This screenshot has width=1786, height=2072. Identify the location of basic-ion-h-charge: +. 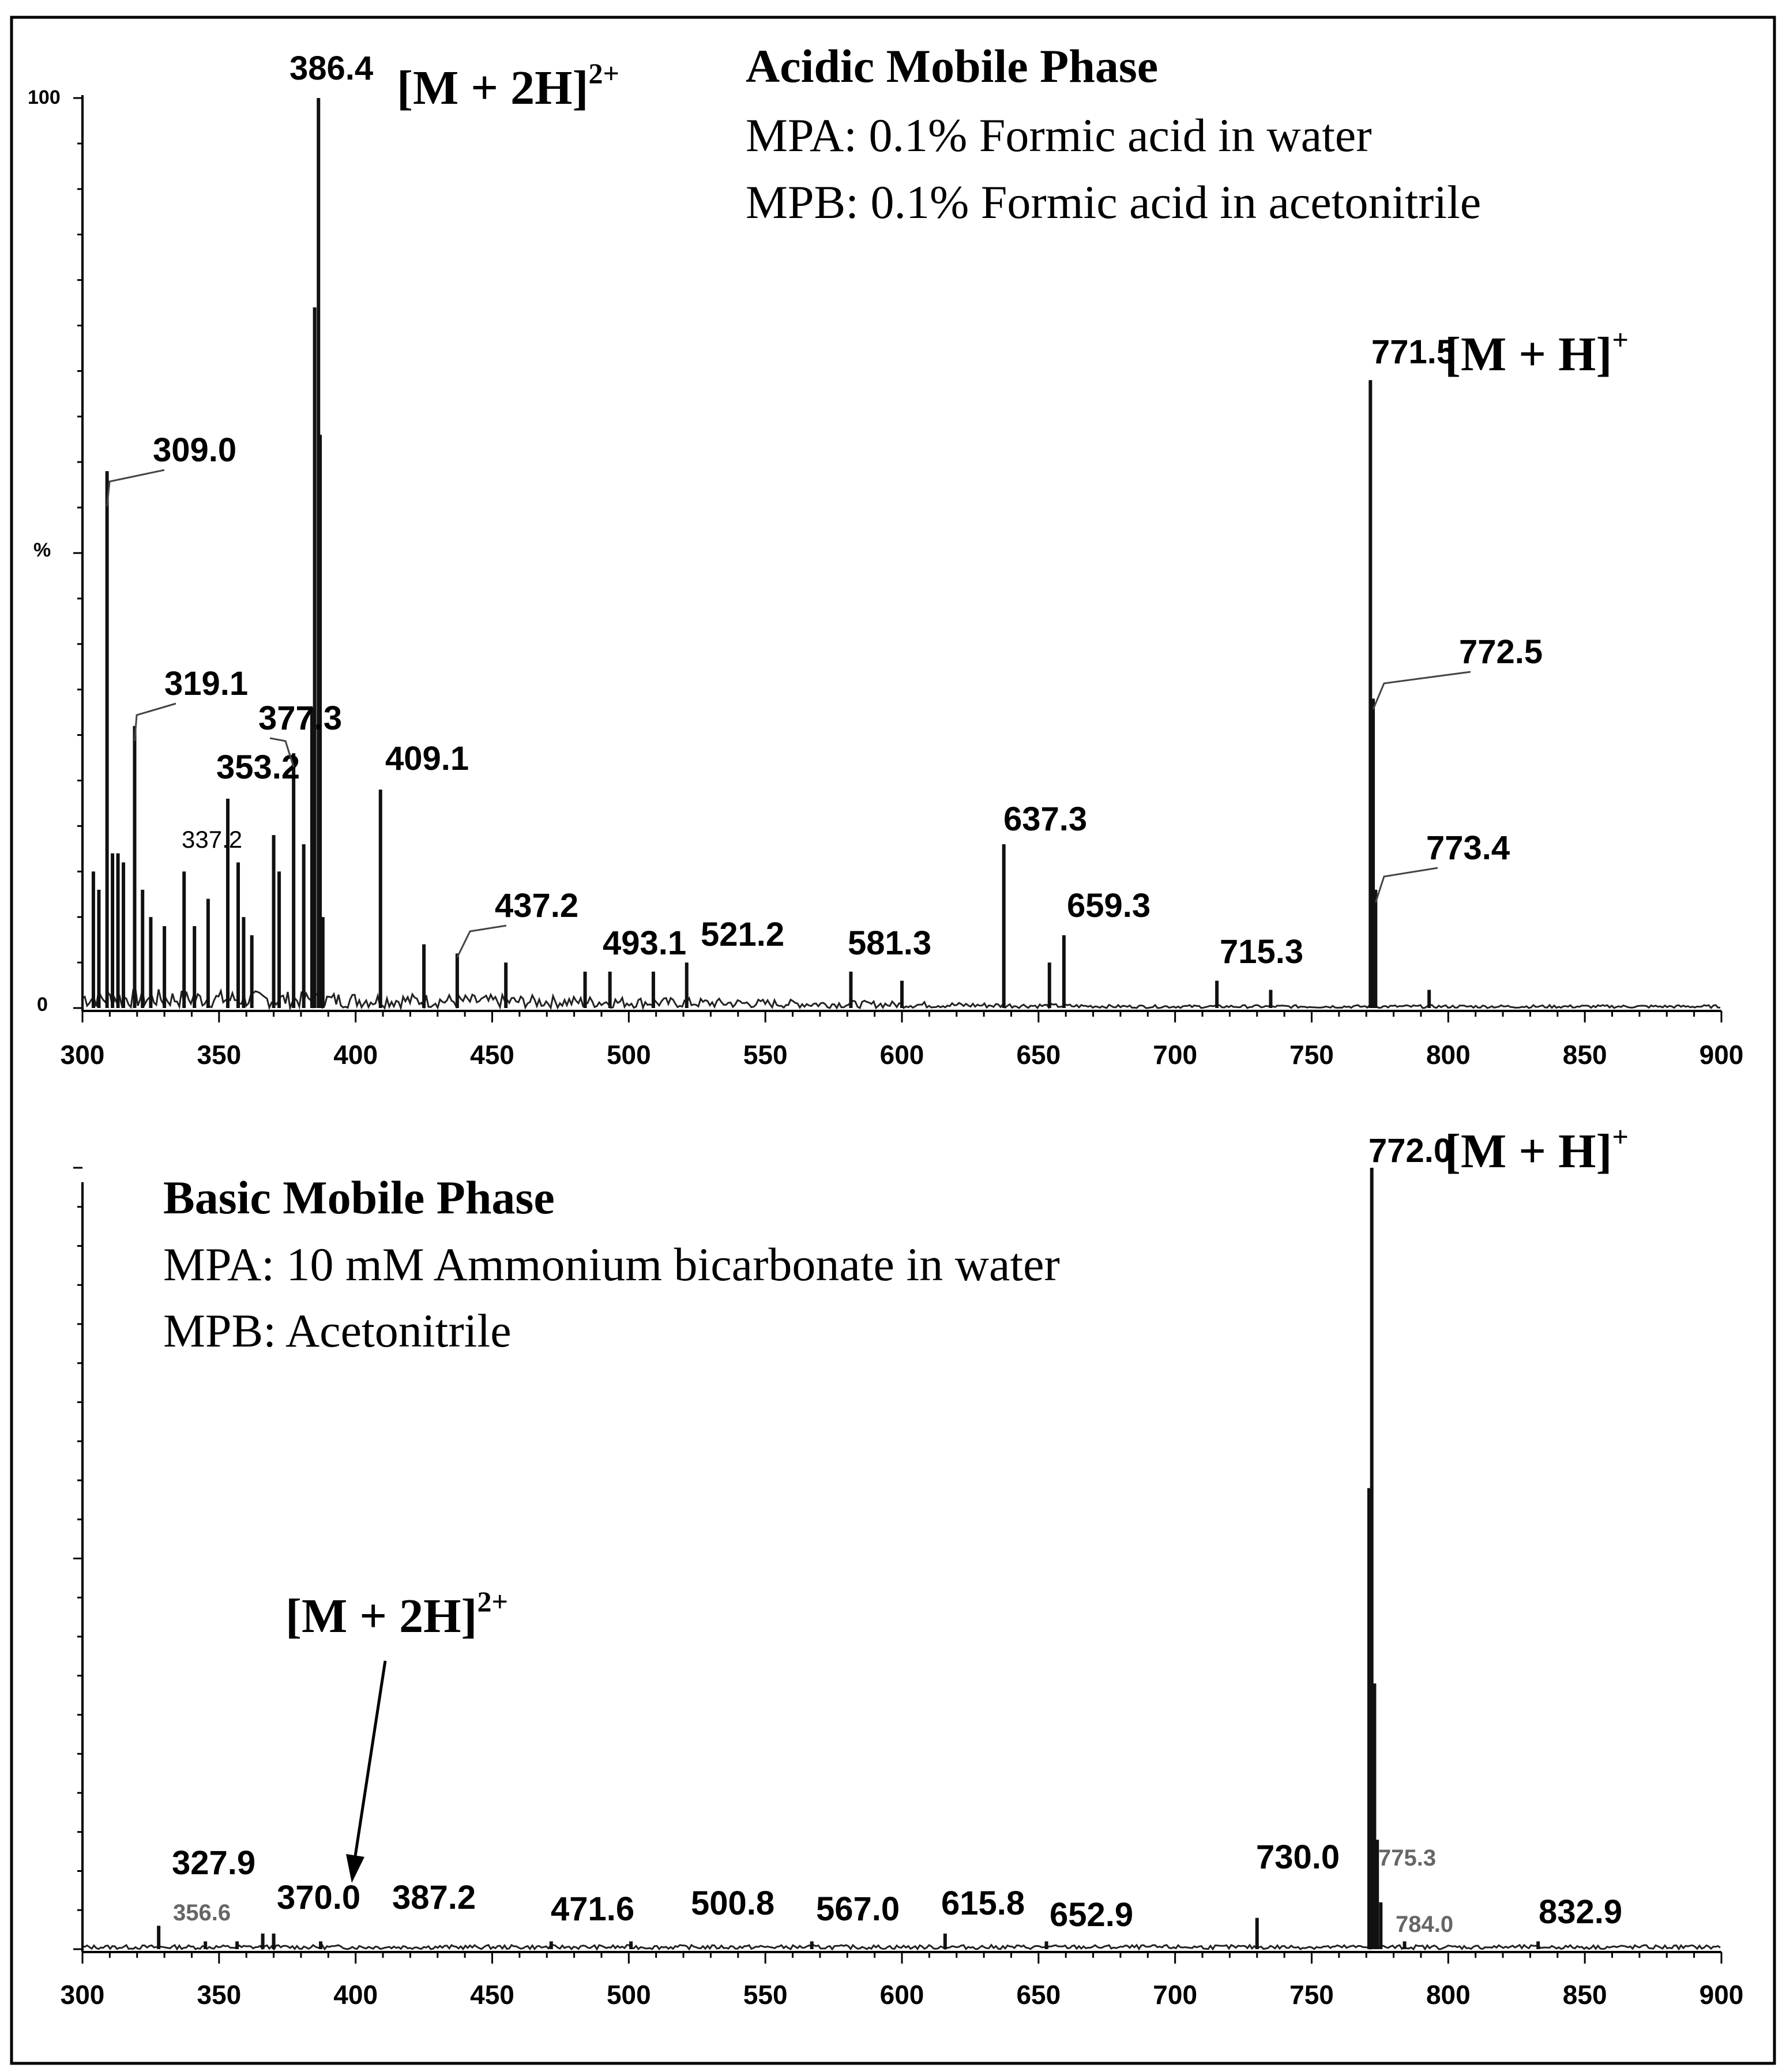
(1620, 1136).